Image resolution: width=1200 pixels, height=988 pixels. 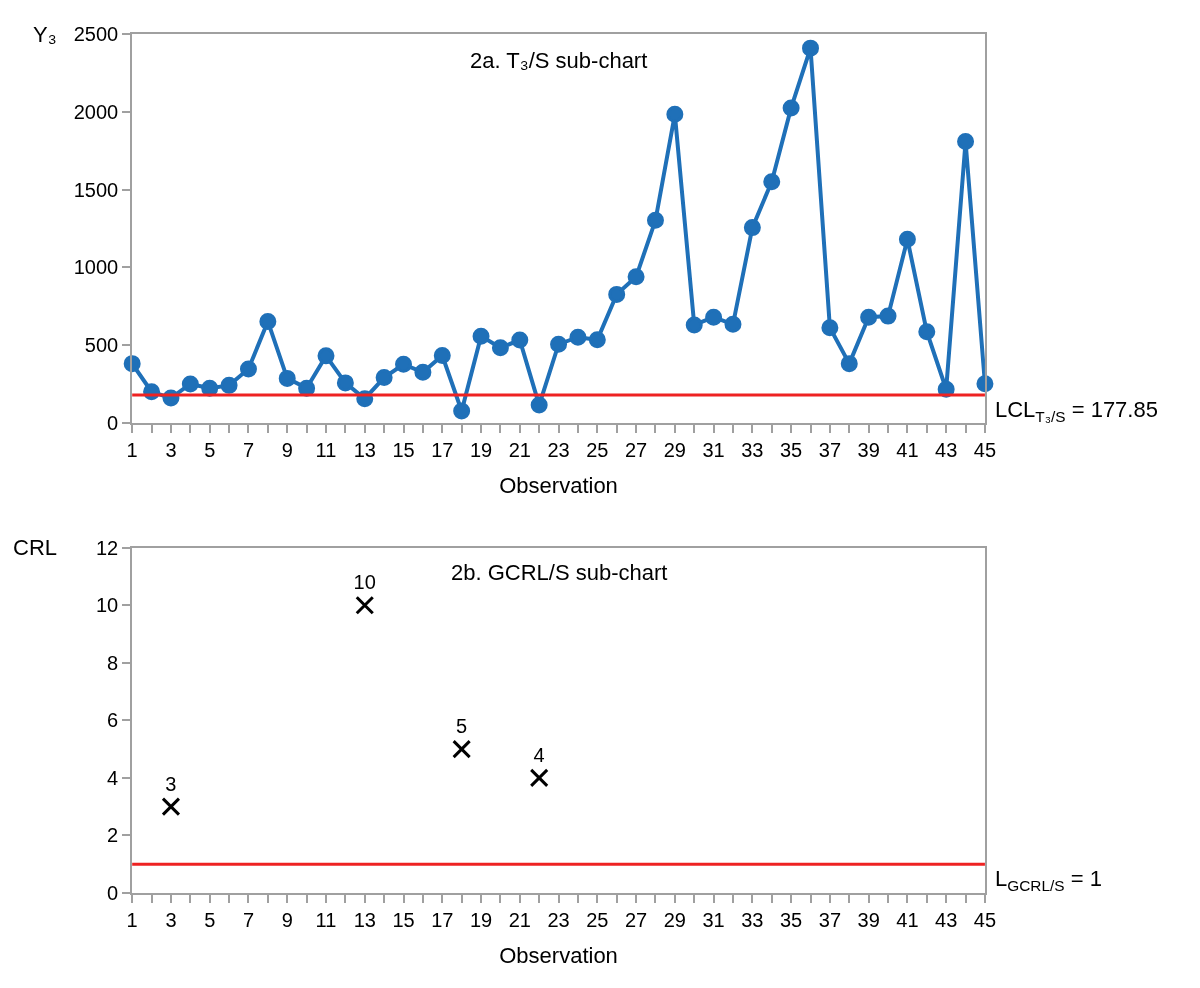 What do you see at coordinates (171, 919) in the screenshot?
I see `x-tick-label: 3` at bounding box center [171, 919].